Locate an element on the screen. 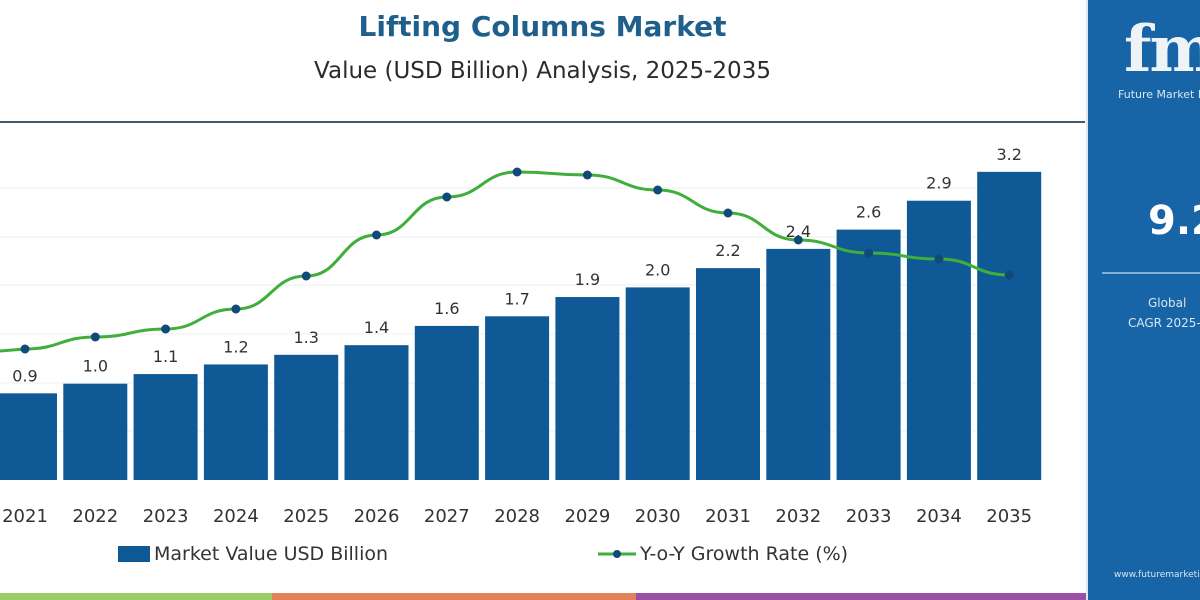  bar-value-label: 1.0 is located at coordinates (95, 366).